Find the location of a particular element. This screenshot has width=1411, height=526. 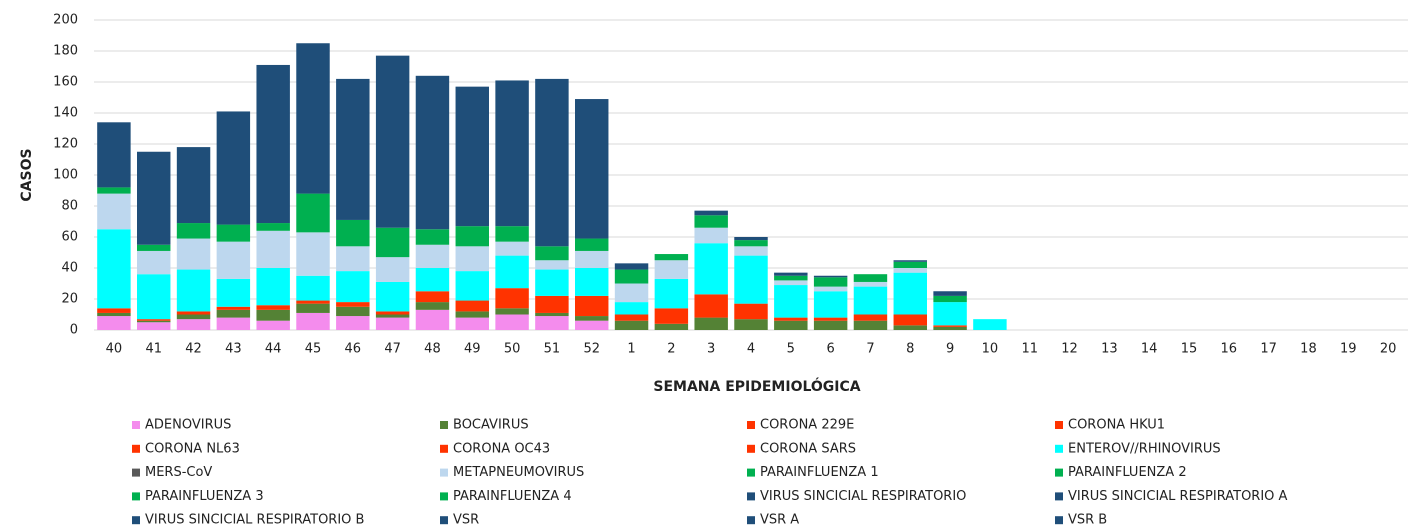

legend-label: VSR A is located at coordinates (779, 519).